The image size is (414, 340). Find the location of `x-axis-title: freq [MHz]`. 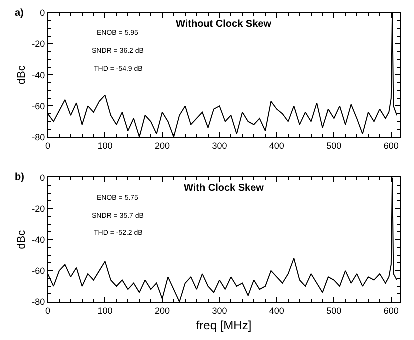

x-axis-title: freq [MHz] is located at coordinates (224, 325).